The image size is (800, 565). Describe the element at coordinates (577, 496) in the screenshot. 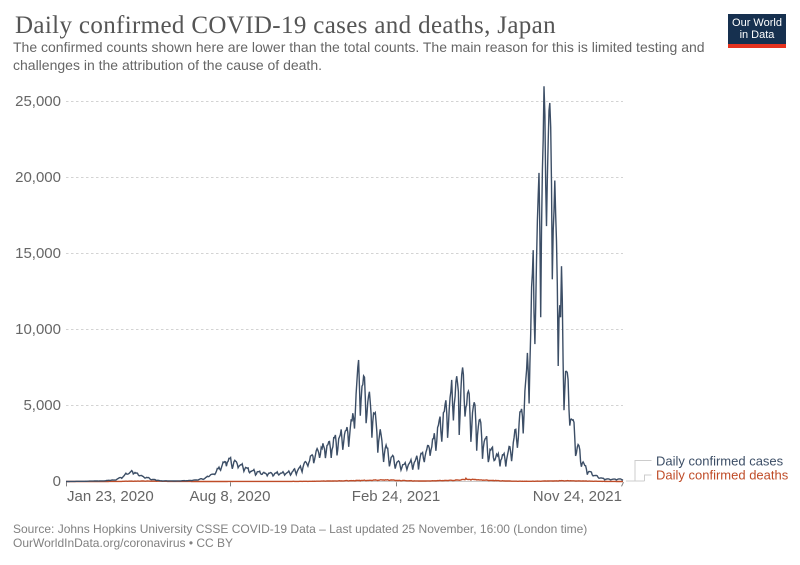

I see `svg-text: Nov 24, 2021` at that location.